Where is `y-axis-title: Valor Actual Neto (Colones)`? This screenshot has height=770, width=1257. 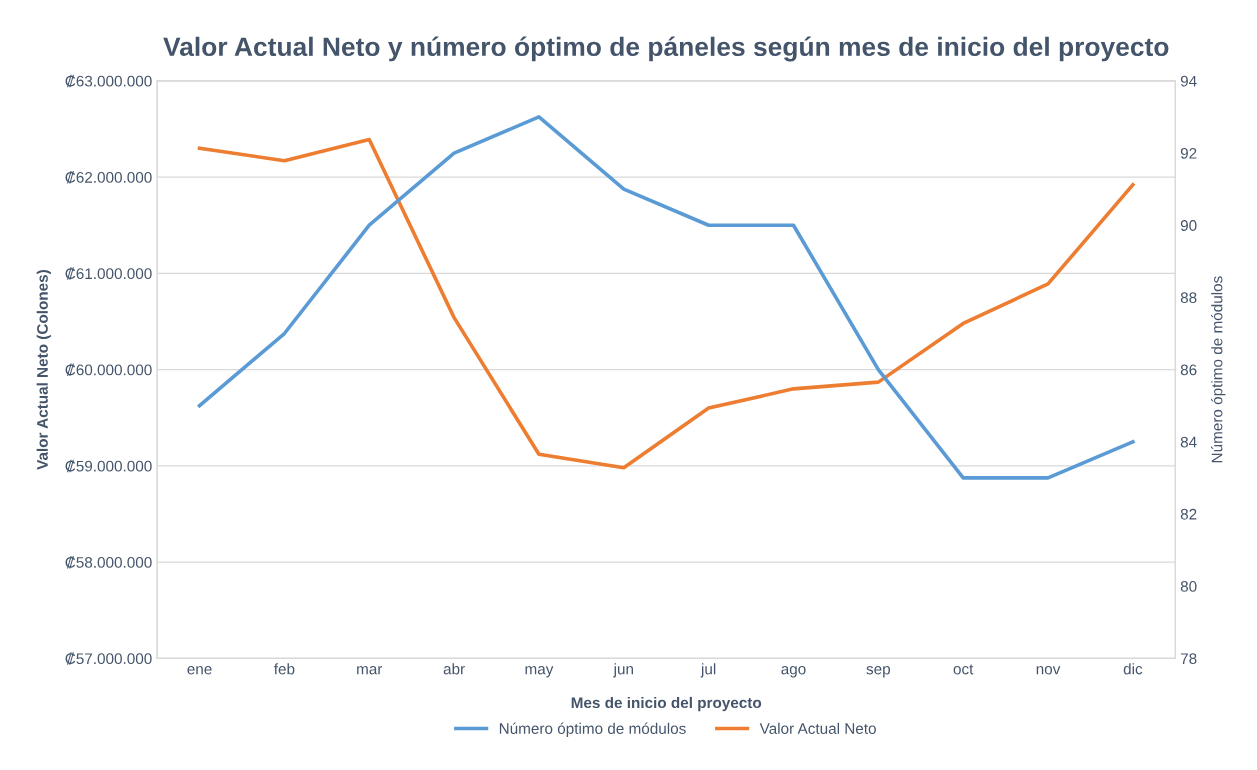
y-axis-title: Valor Actual Neto (Colones) is located at coordinates (43, 370).